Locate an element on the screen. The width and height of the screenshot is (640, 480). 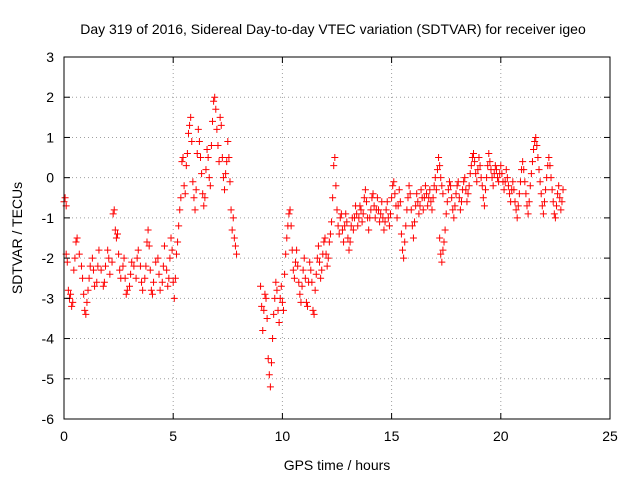
y-tick-labels: -6 -5 -4 -3 -2 -1 0 1 2 3 is located at coordinates (48, 238).